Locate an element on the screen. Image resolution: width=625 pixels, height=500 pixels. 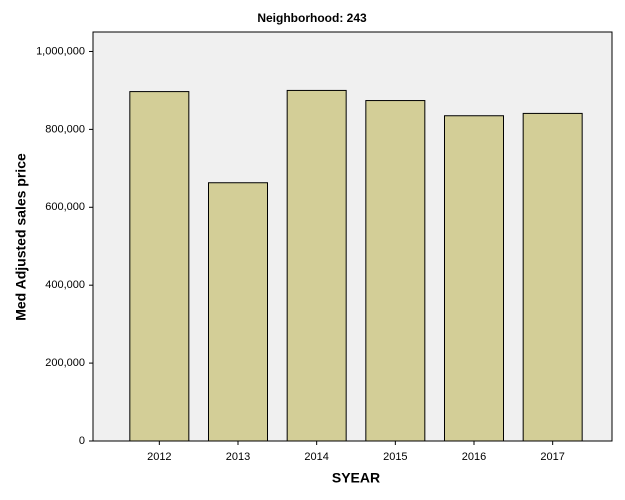
x-tick-label: 2013 is located at coordinates (238, 457).